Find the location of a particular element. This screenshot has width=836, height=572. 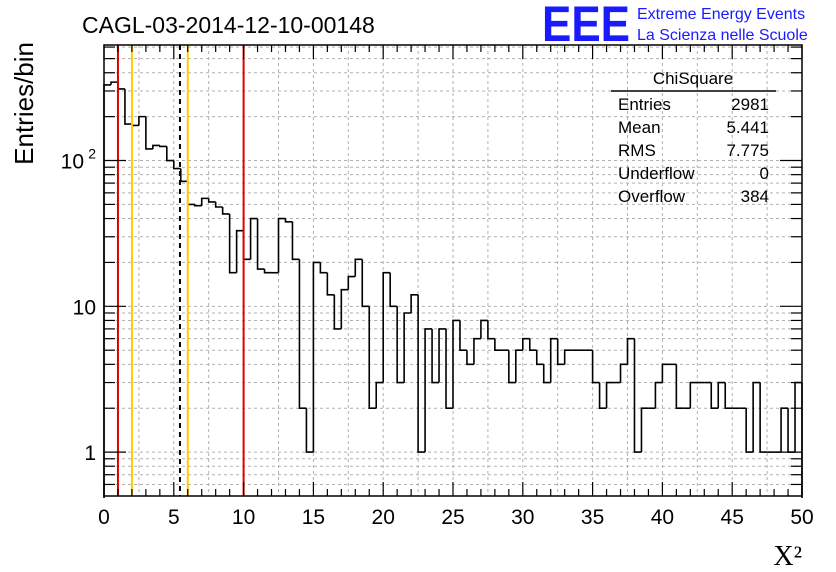

x-tick-label: 5 is located at coordinates (174, 517).